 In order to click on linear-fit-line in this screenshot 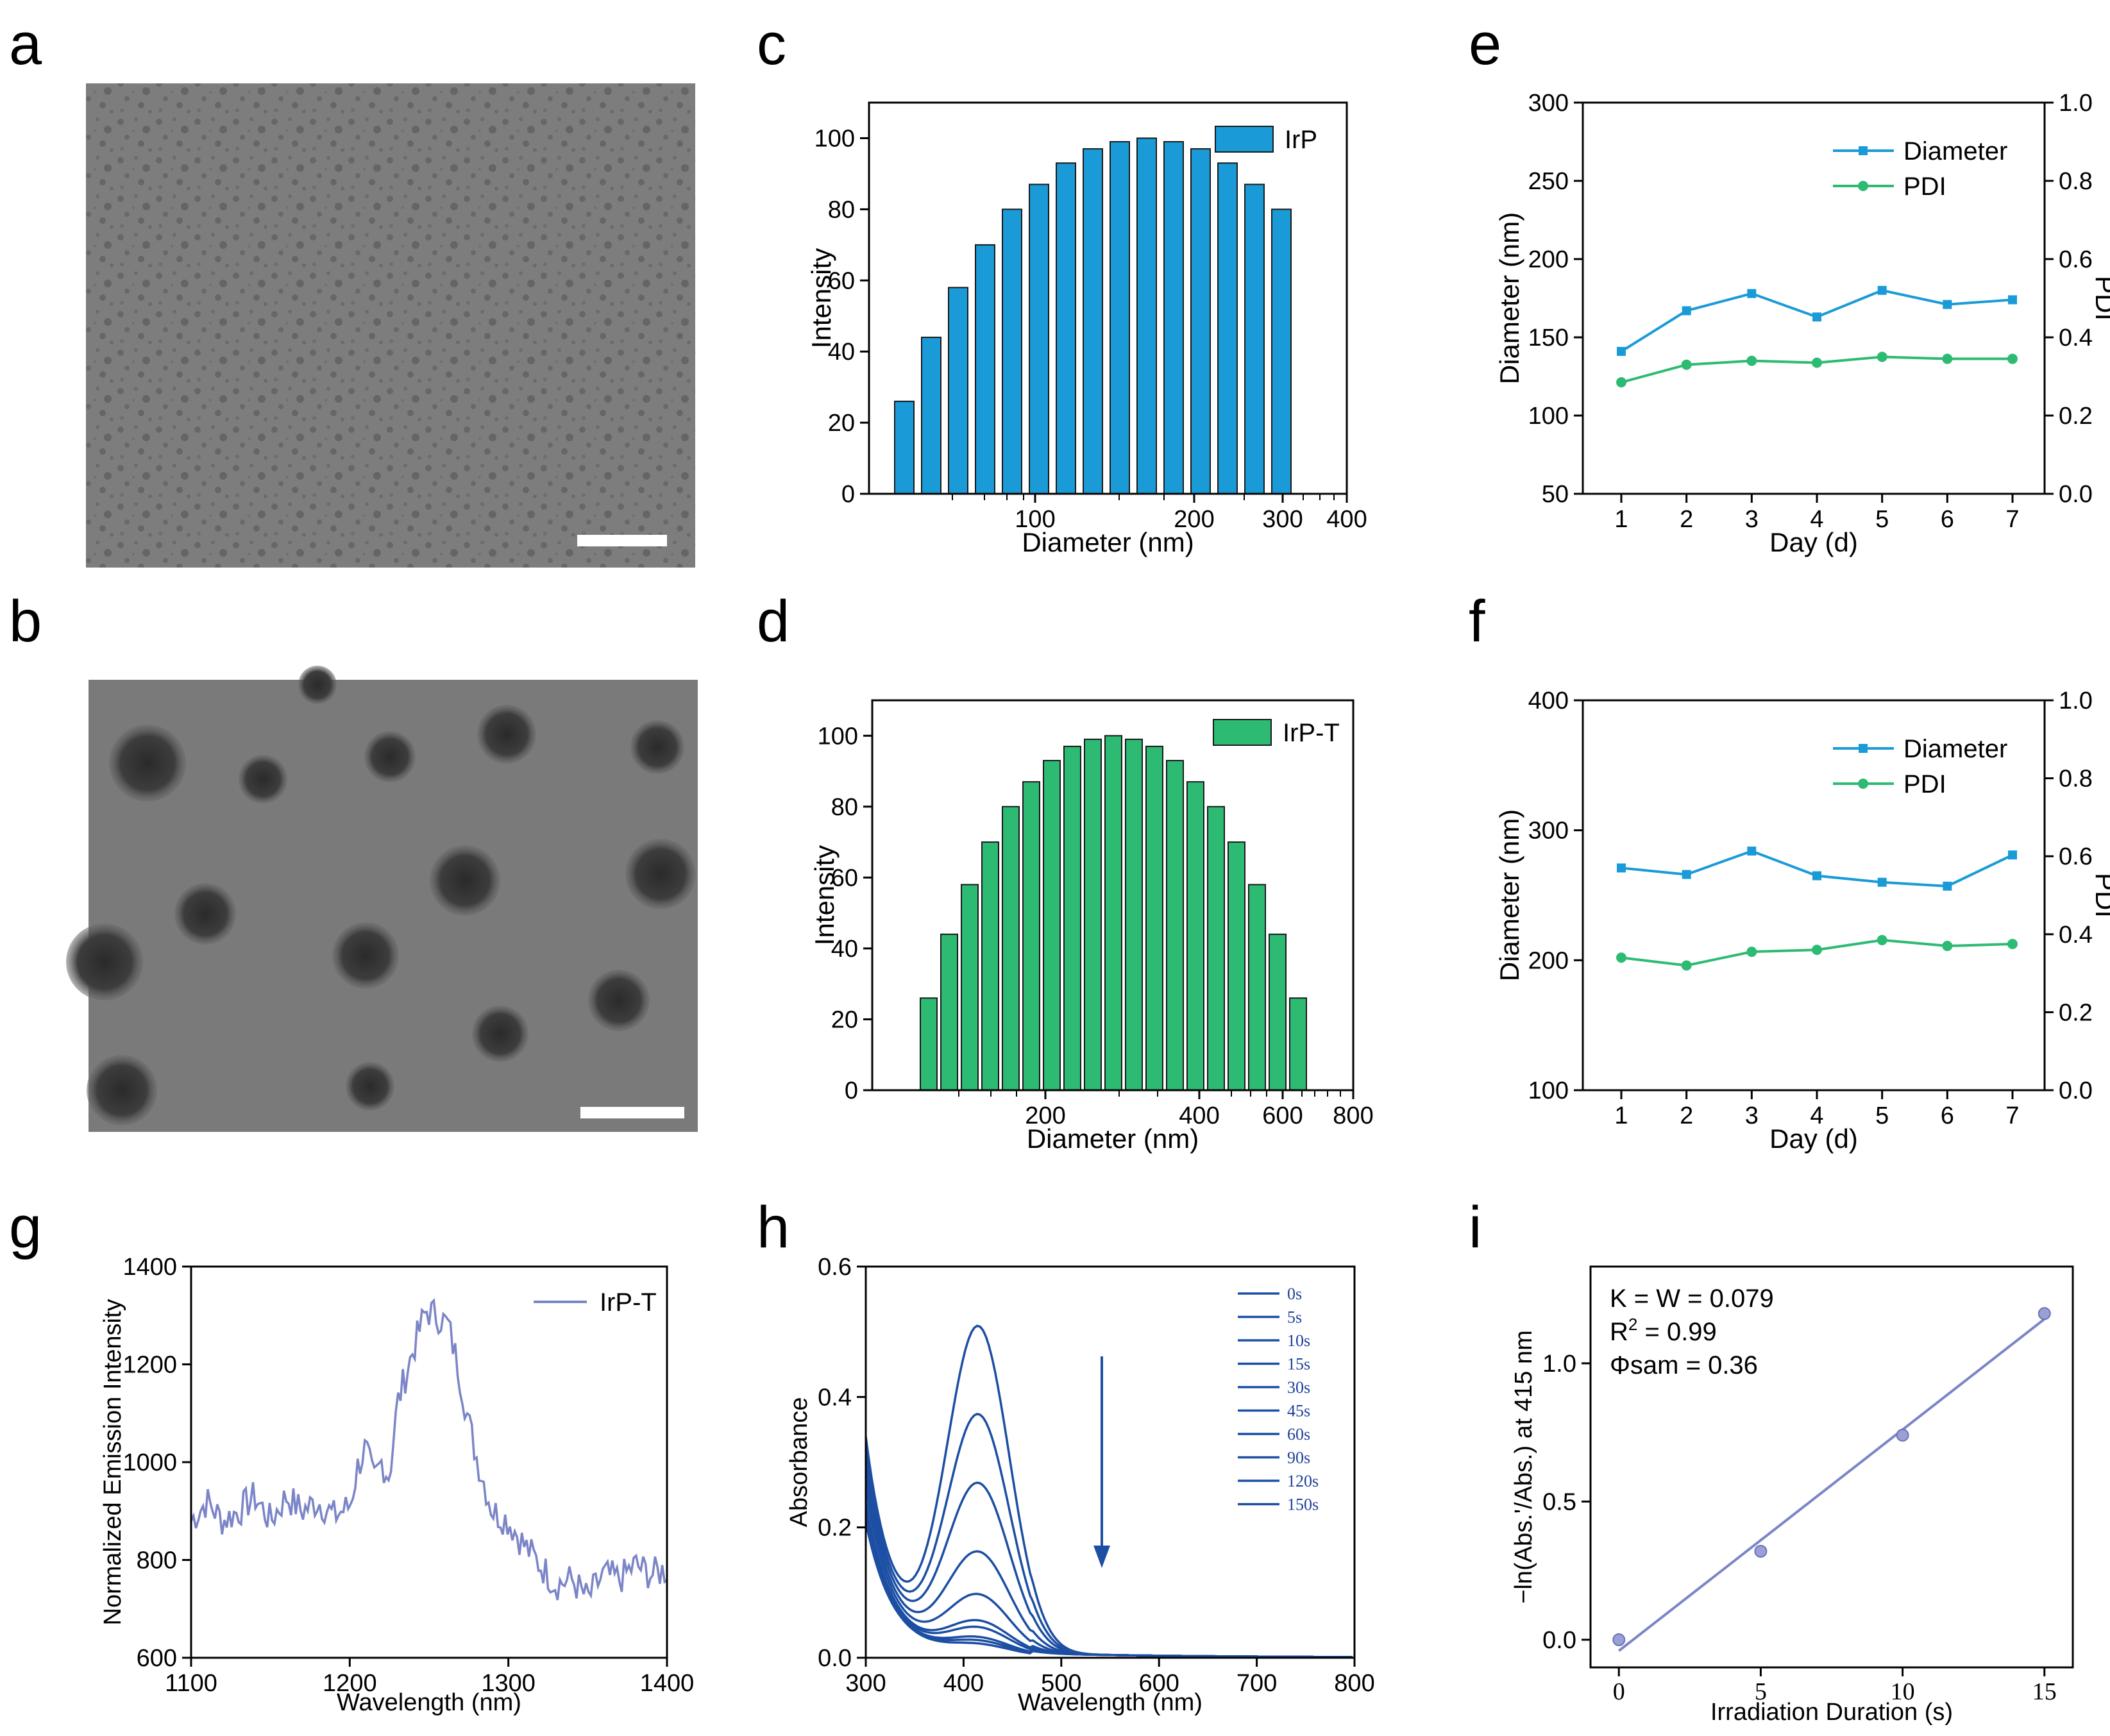, I will do `click(1831, 1485)`.